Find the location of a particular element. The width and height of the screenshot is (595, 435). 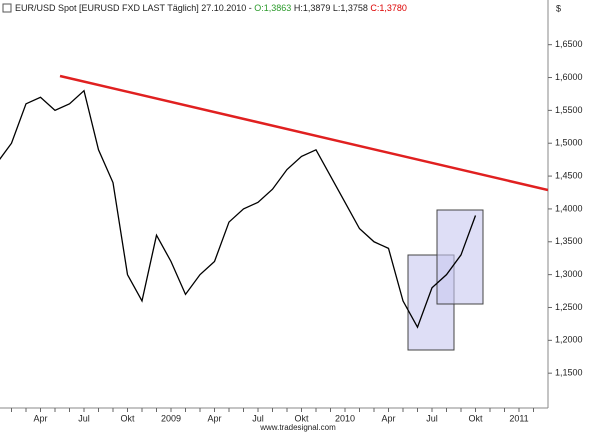

y-tick-label: 1,2500 is located at coordinates (569, 307).